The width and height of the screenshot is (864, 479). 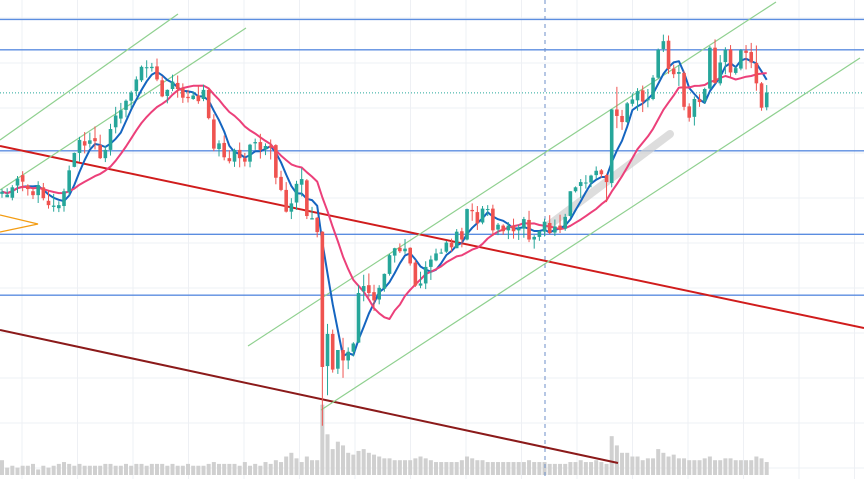 I want to click on channel-lower-line-left, so click(x=123, y=109).